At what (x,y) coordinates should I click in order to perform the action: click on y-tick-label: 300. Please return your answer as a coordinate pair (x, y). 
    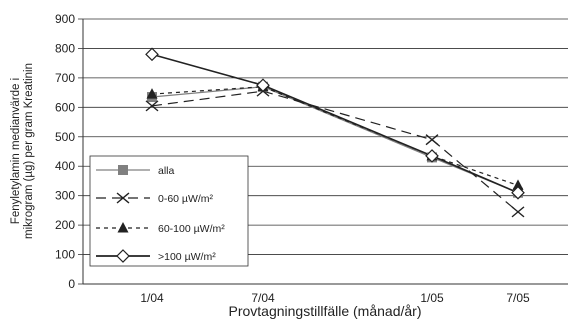
    Looking at the image, I should click on (65, 196).